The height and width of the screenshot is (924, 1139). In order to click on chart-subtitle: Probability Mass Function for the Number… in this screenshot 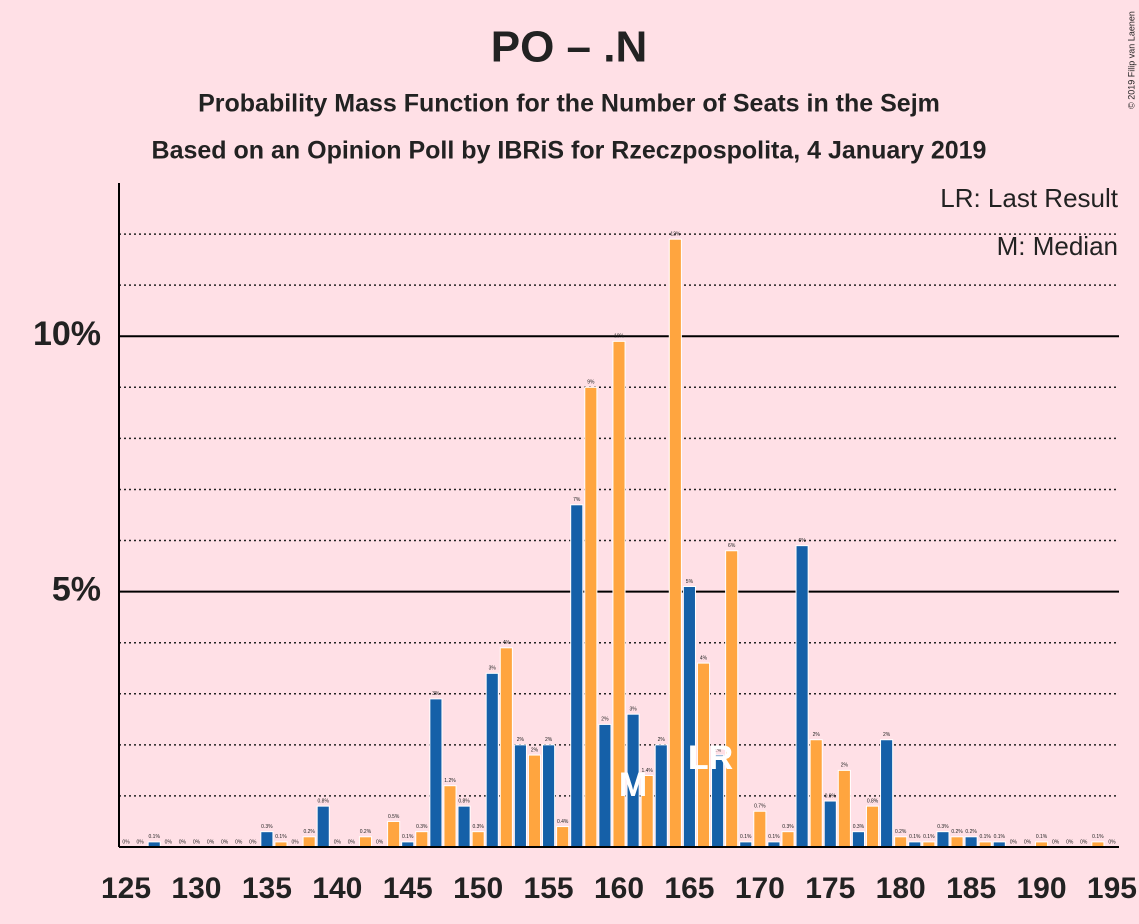, I will do `click(569, 104)`.